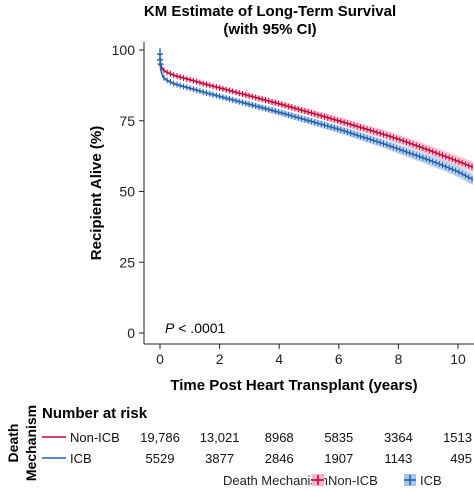 The width and height of the screenshot is (474, 492). What do you see at coordinates (127, 121) in the screenshot?
I see `y-tick-label: 75` at bounding box center [127, 121].